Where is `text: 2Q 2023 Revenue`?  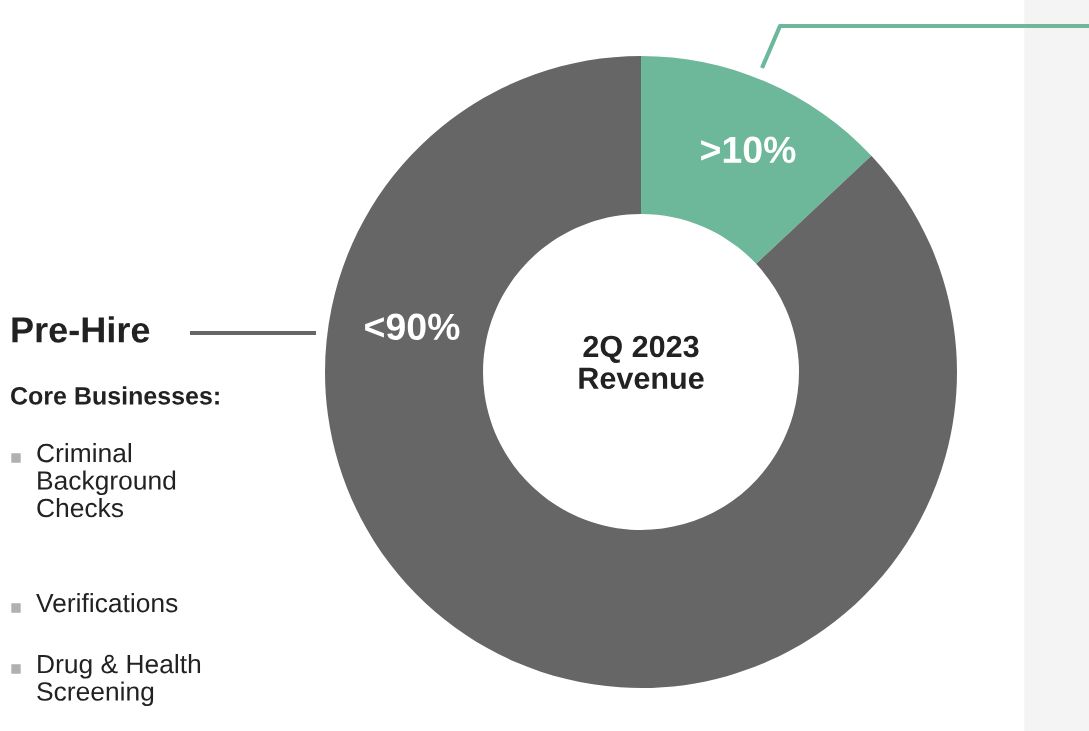
text: 2Q 2023 Revenue is located at coordinates (641, 362).